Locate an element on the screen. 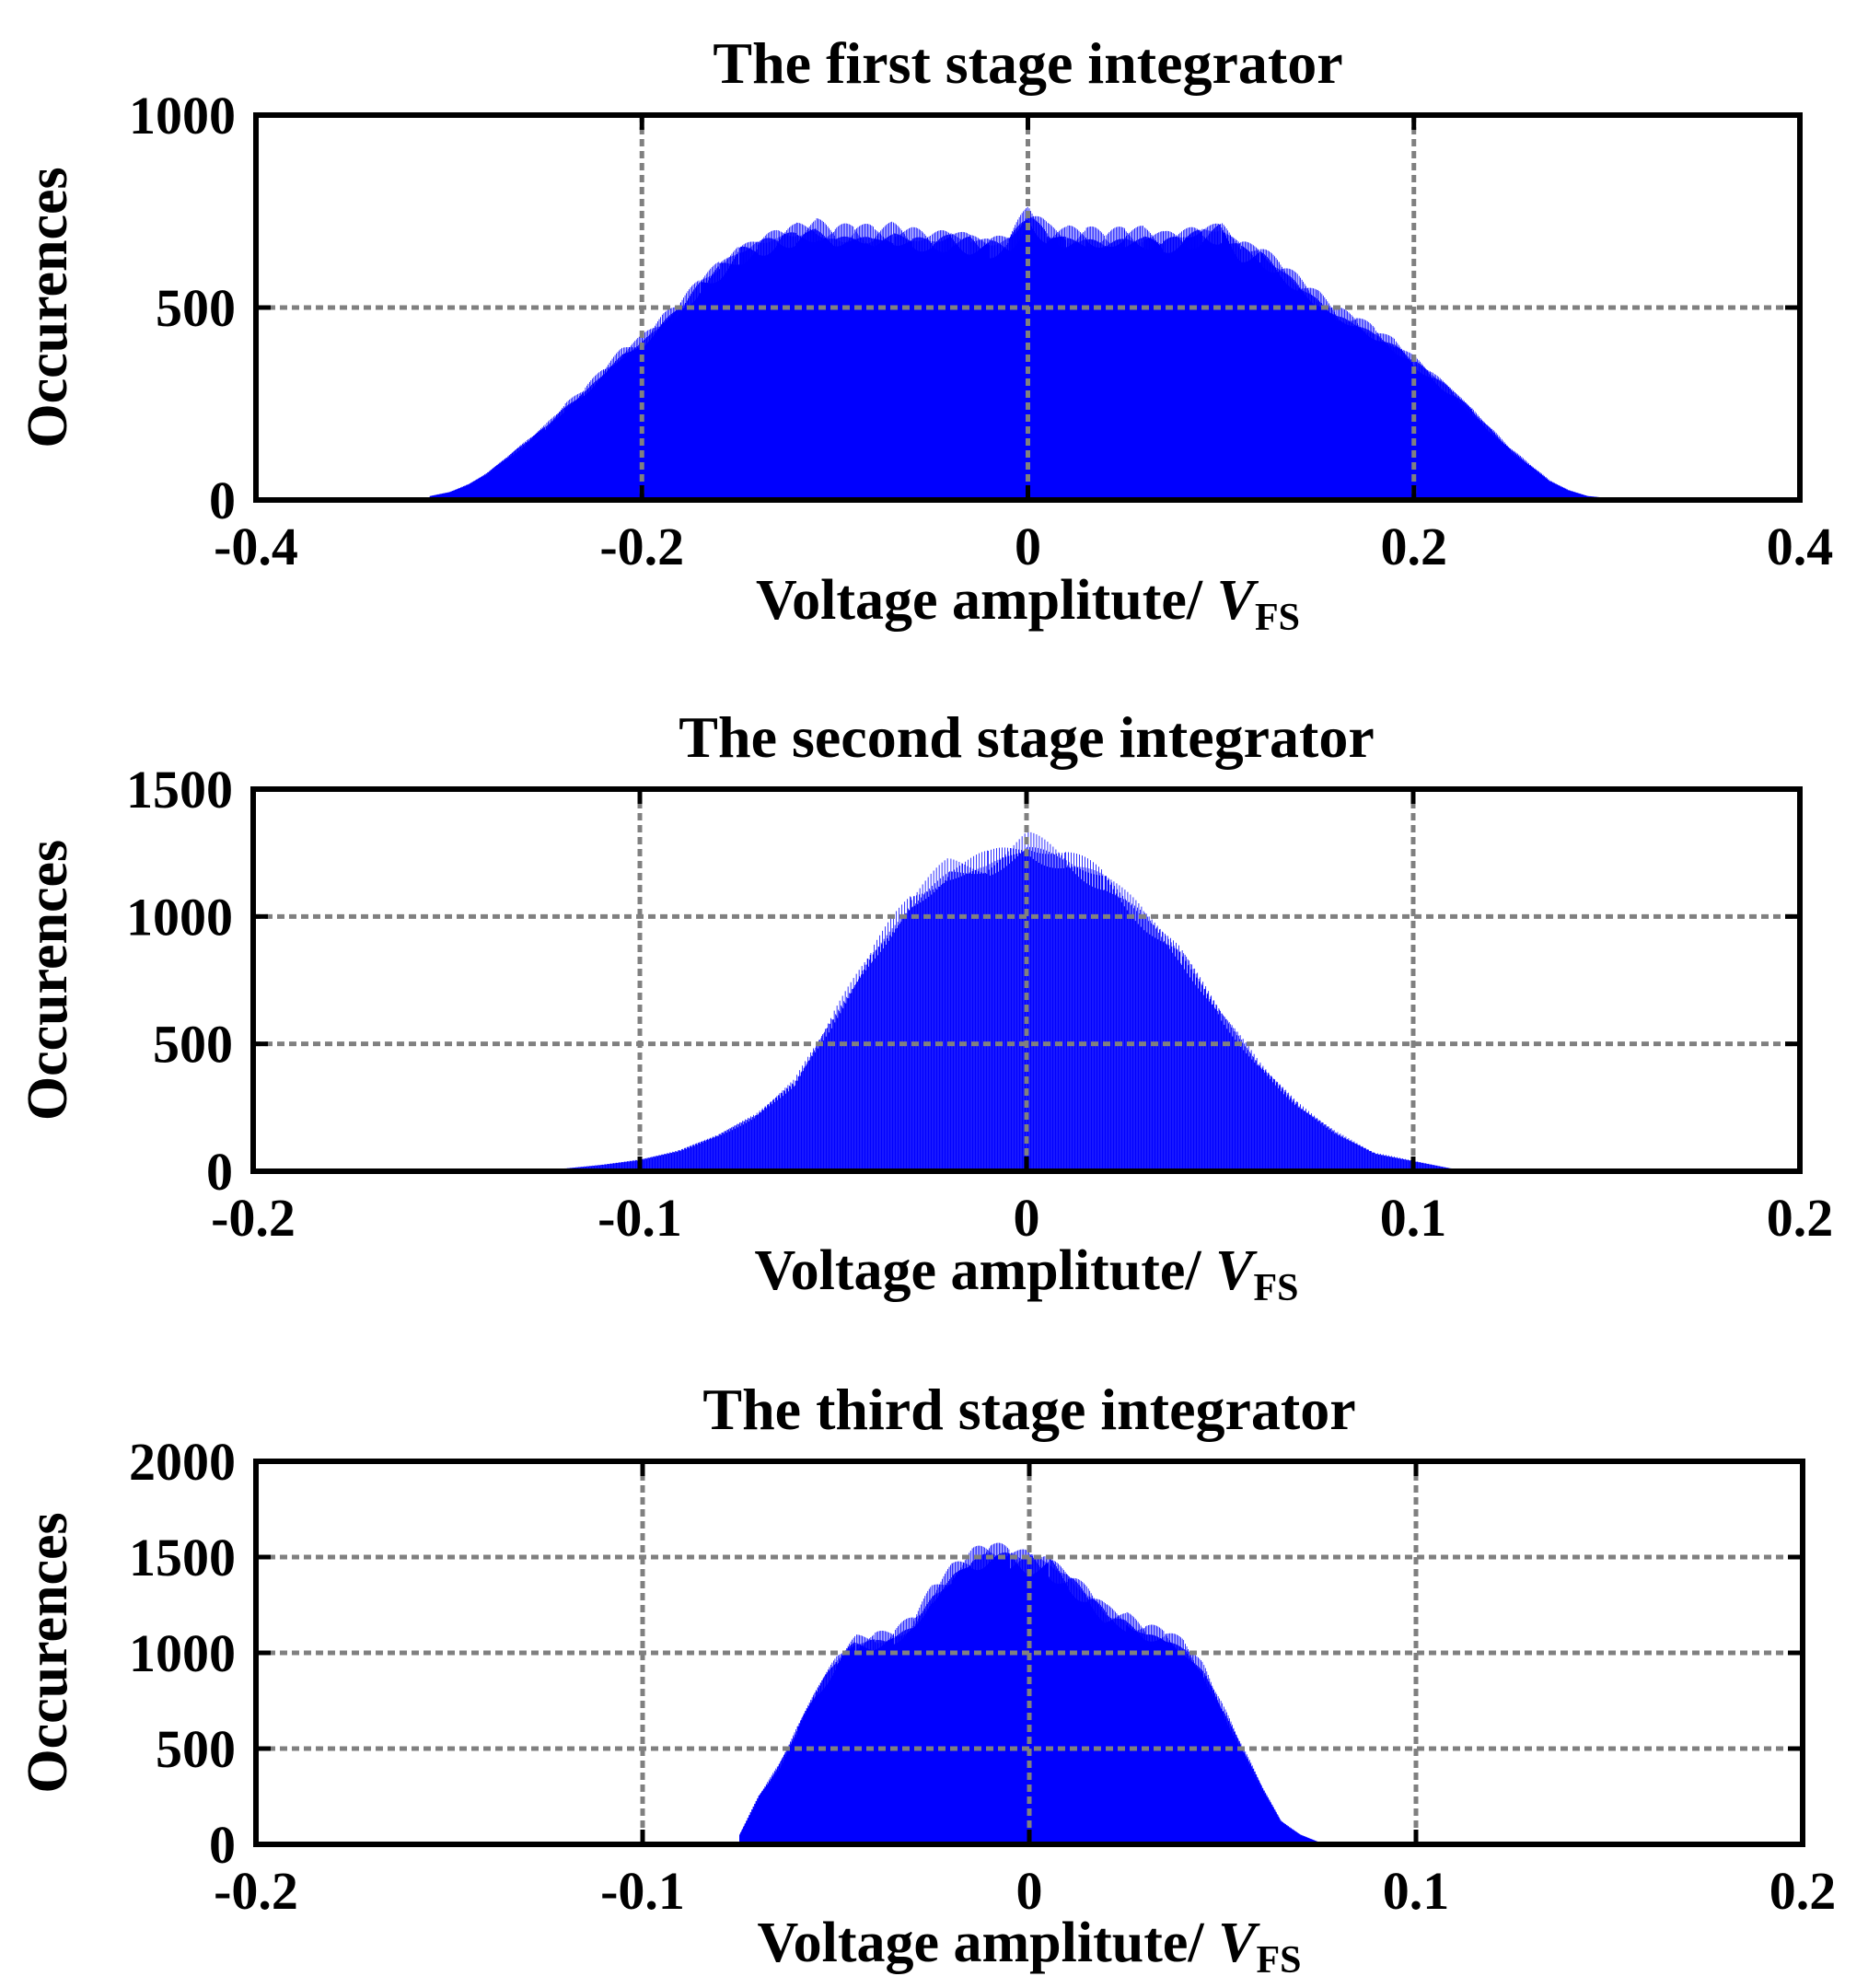 The image size is (1868, 1988). histogram-bars is located at coordinates (1008, 1001).